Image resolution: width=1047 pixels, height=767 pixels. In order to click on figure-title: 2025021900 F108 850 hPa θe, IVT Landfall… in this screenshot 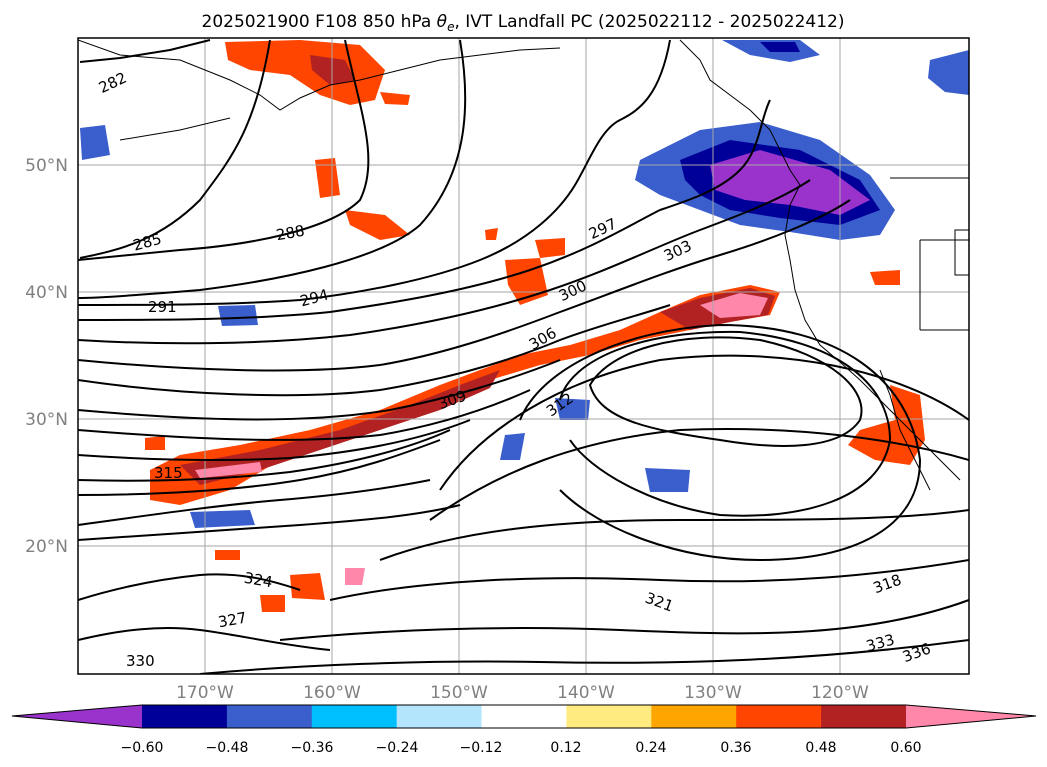, I will do `click(523, 23)`.